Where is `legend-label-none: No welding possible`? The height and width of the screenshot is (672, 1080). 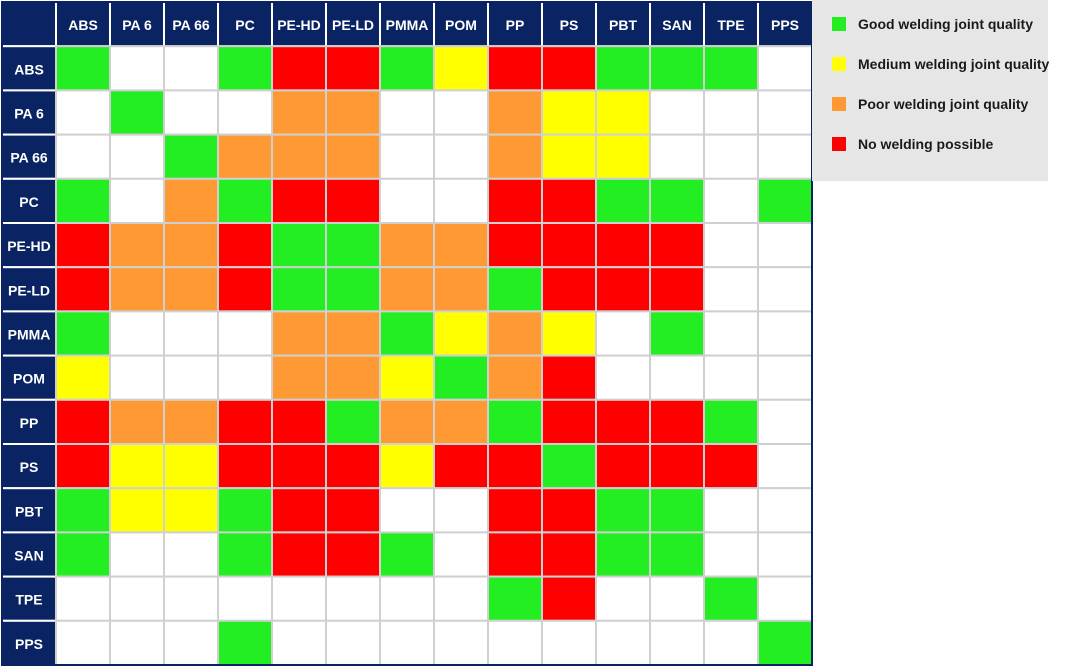
legend-label-none: No welding possible is located at coordinates (926, 144).